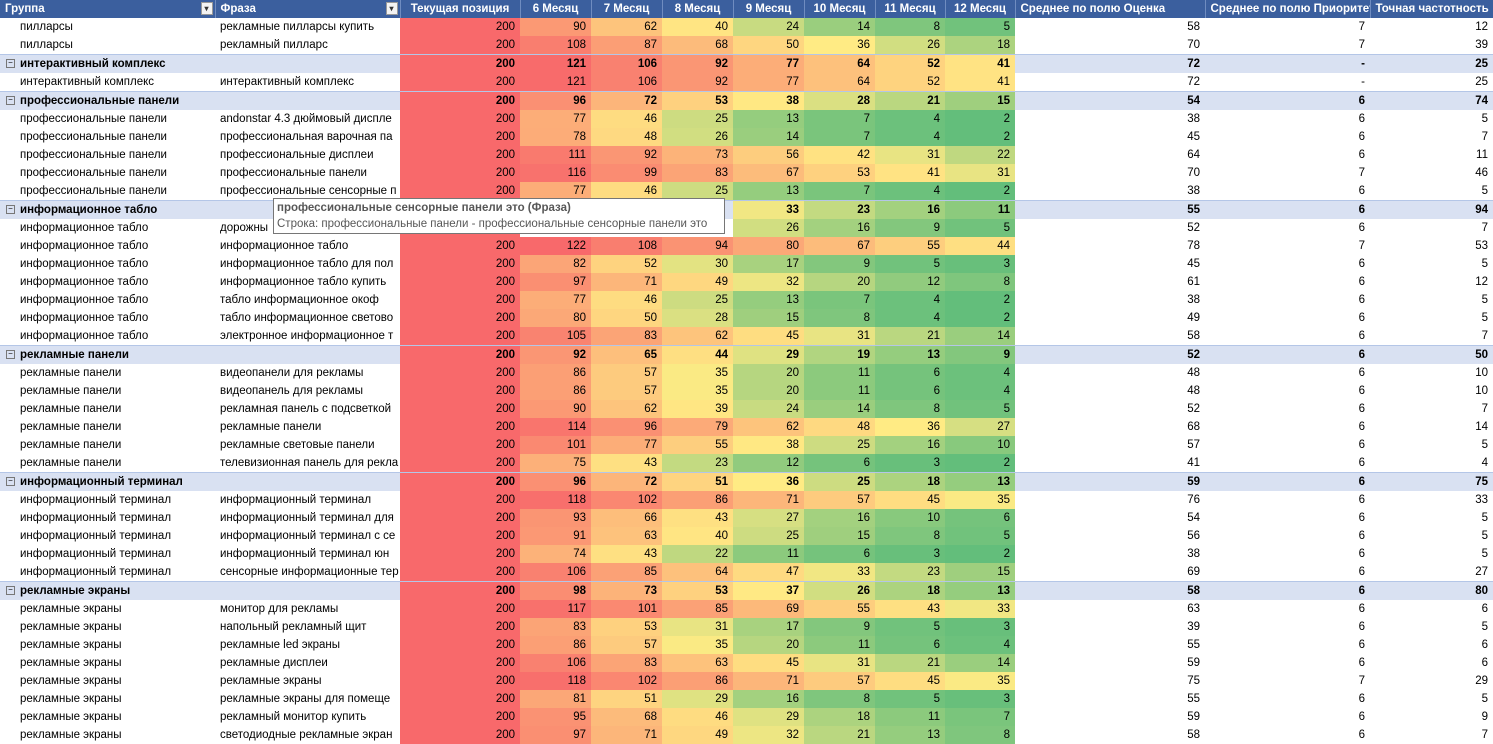  What do you see at coordinates (1193, 391) in the screenshot?
I see `score-cell: 48` at bounding box center [1193, 391].